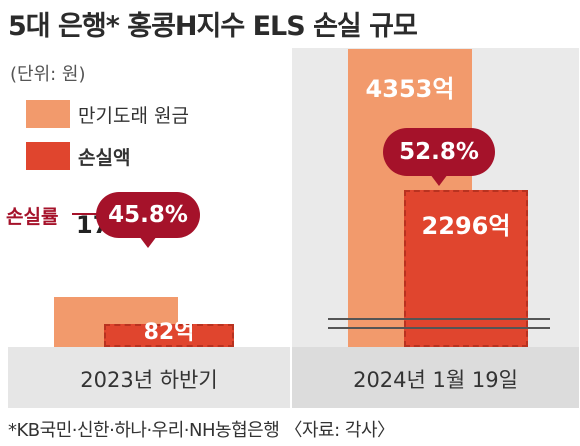  I want to click on bar-loss-2023, so click(169, 335).